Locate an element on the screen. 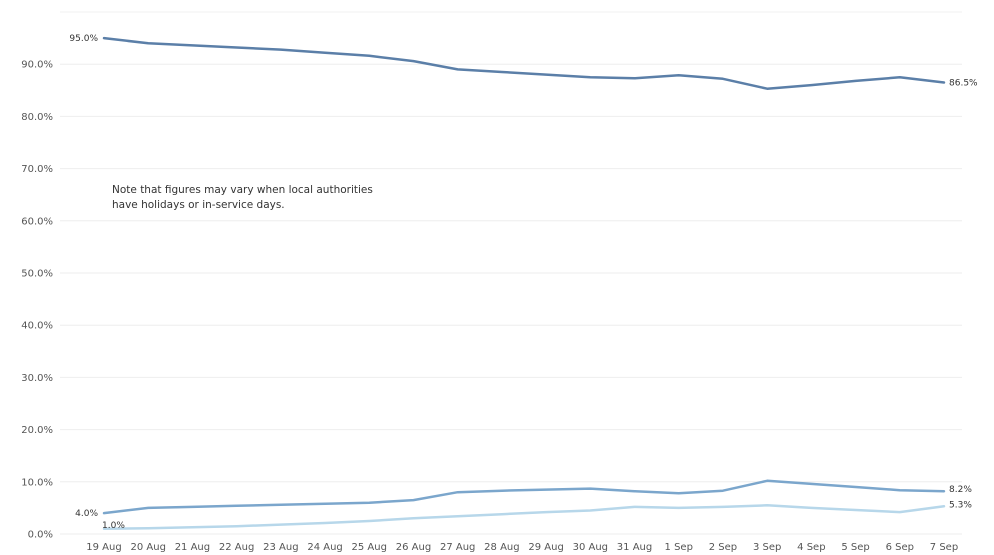 This screenshot has width=994, height=555. y-tick-label: 10.0% is located at coordinates (37, 482).